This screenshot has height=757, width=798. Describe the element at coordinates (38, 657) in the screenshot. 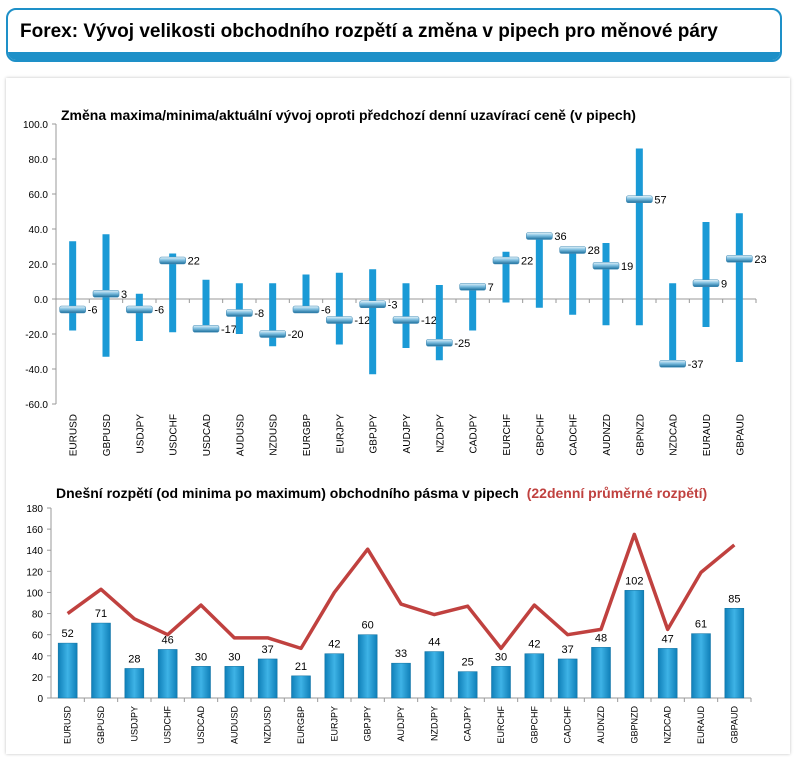

I see `y-tick-label: 40` at that location.